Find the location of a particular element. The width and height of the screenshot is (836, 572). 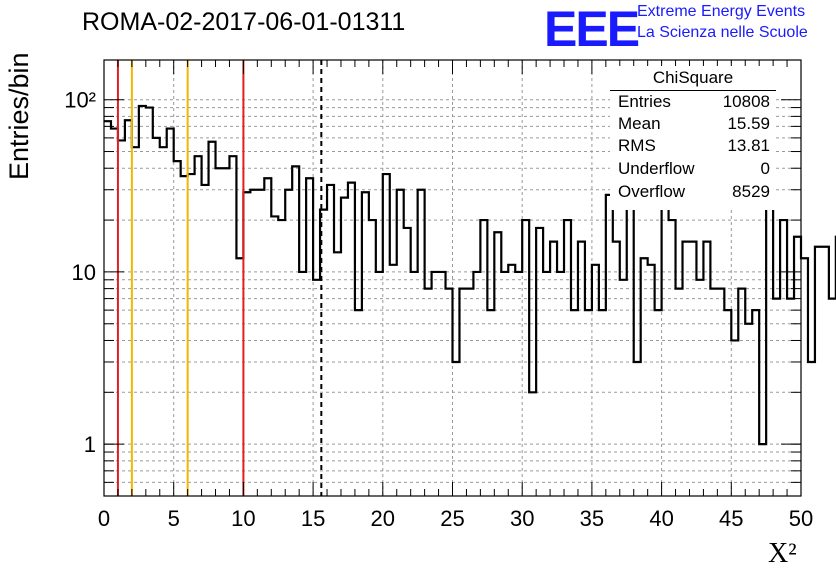

stat-row-underflow: Underflow 0 is located at coordinates (694, 170).